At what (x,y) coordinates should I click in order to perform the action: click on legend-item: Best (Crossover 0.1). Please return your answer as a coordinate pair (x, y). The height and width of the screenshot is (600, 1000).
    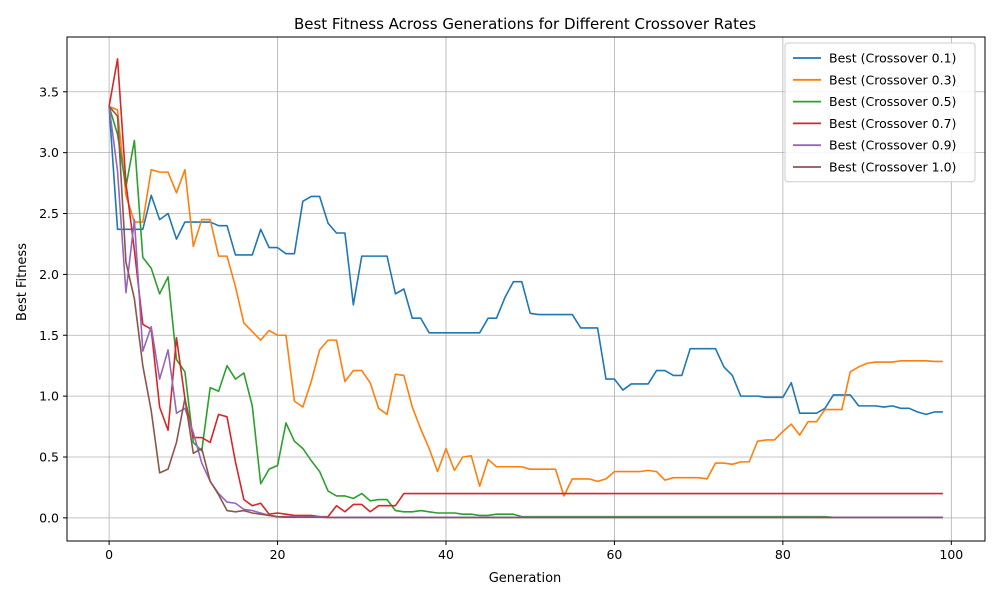
    Looking at the image, I should click on (874, 58).